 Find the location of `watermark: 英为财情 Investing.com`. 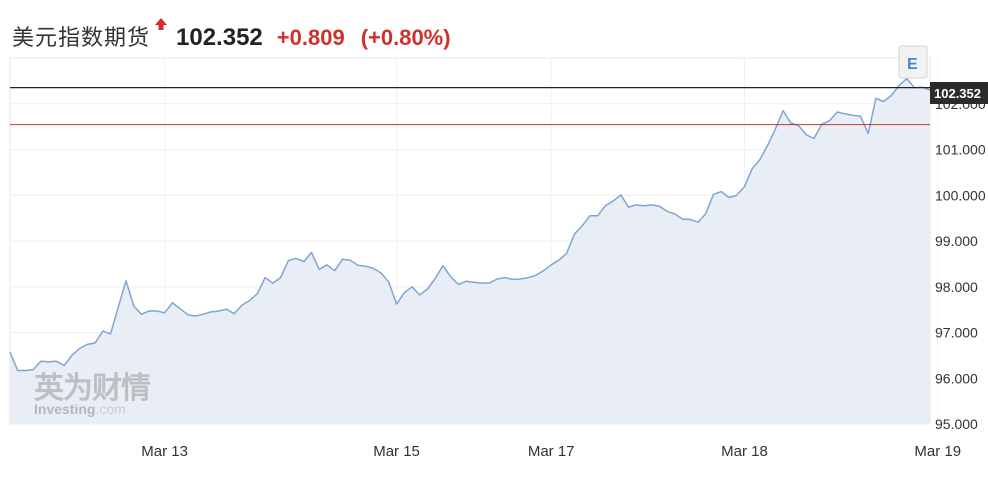

watermark: 英为财情 Investing.com is located at coordinates (93, 394).